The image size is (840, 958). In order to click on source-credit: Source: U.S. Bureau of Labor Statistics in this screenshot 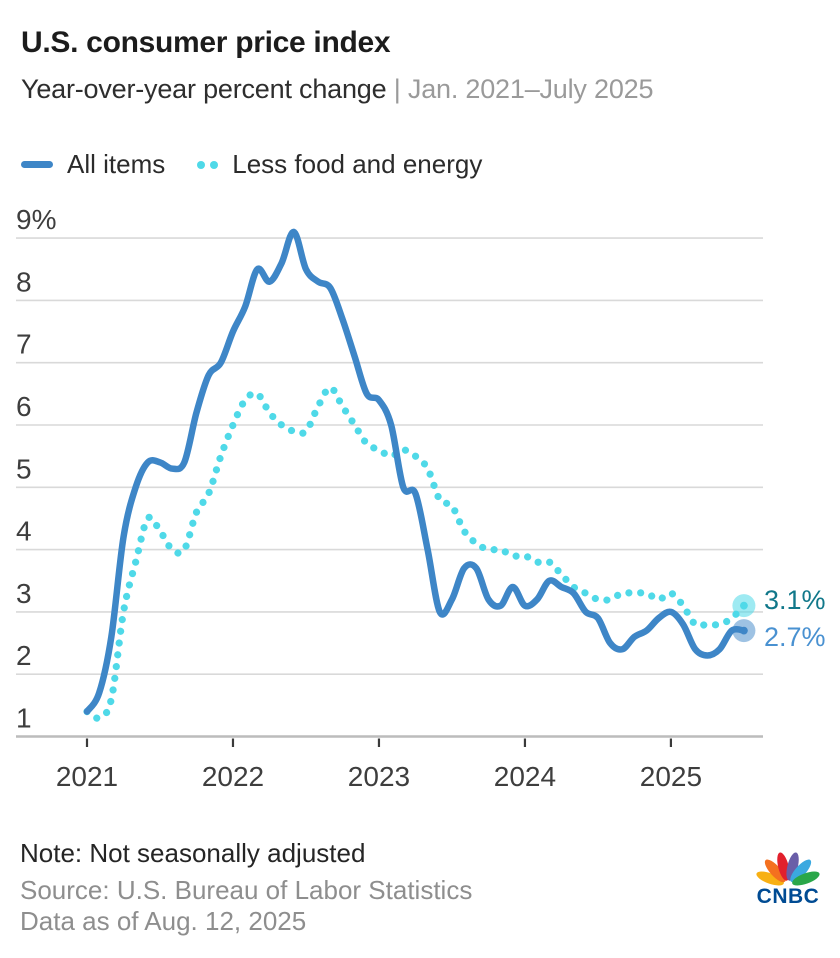, I will do `click(246, 890)`.